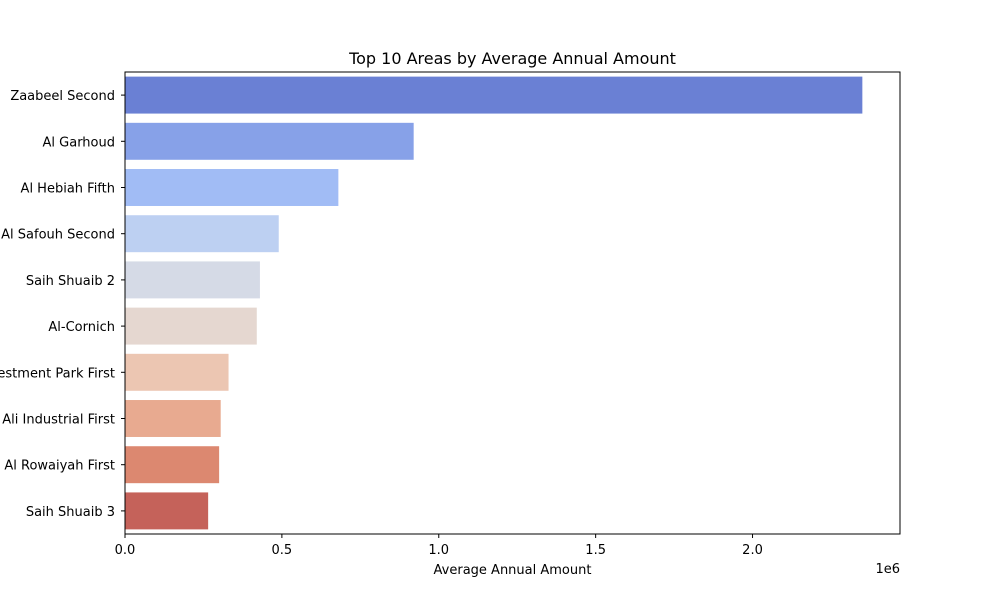 This screenshot has height=600, width=1000. Describe the element at coordinates (752, 550) in the screenshot. I see `x-tick-label: 2.0` at that location.